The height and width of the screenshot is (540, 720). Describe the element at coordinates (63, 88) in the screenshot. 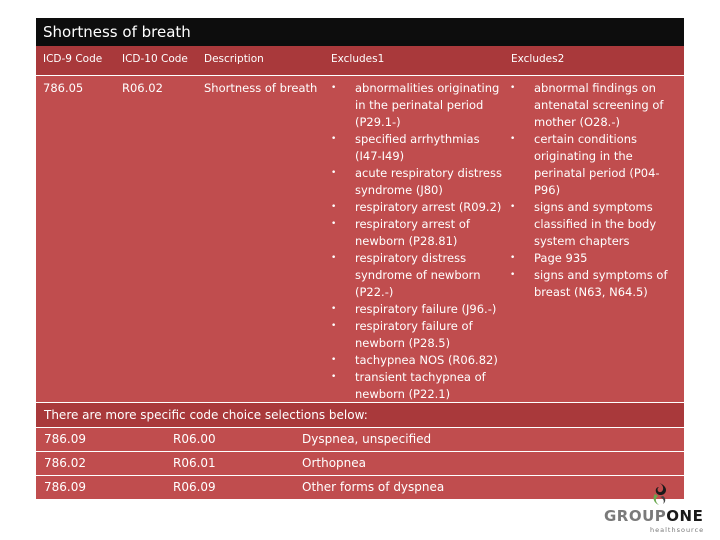

I see `cell-icd9: 786.05` at that location.